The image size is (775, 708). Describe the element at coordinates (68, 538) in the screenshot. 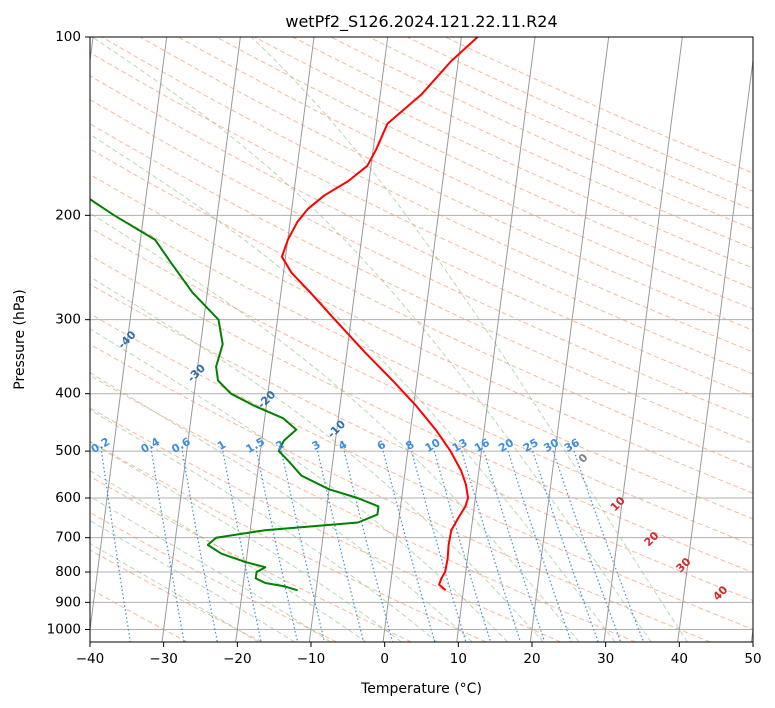

I see `y-tick-label: 700` at that location.